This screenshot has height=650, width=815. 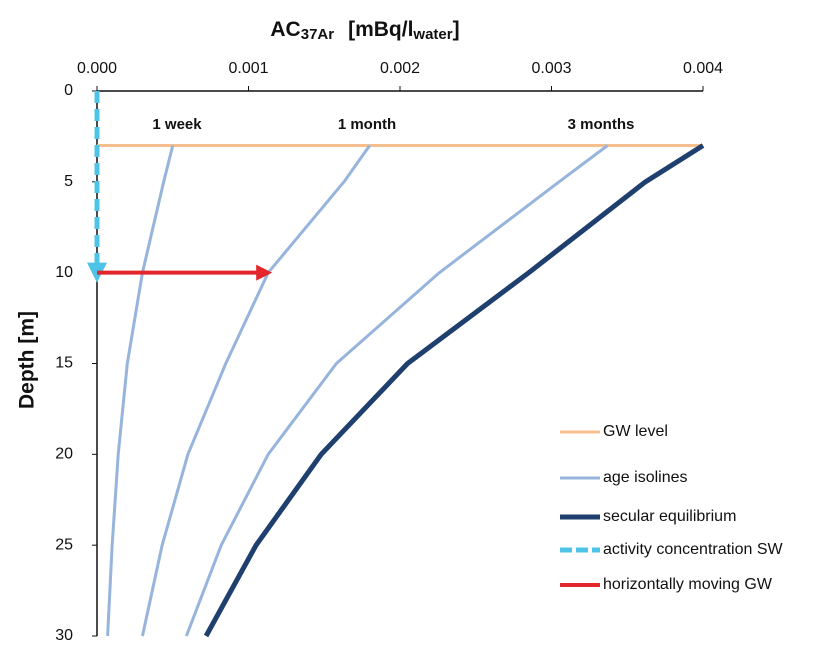 What do you see at coordinates (64, 363) in the screenshot?
I see `y-tick-label: 15` at bounding box center [64, 363].